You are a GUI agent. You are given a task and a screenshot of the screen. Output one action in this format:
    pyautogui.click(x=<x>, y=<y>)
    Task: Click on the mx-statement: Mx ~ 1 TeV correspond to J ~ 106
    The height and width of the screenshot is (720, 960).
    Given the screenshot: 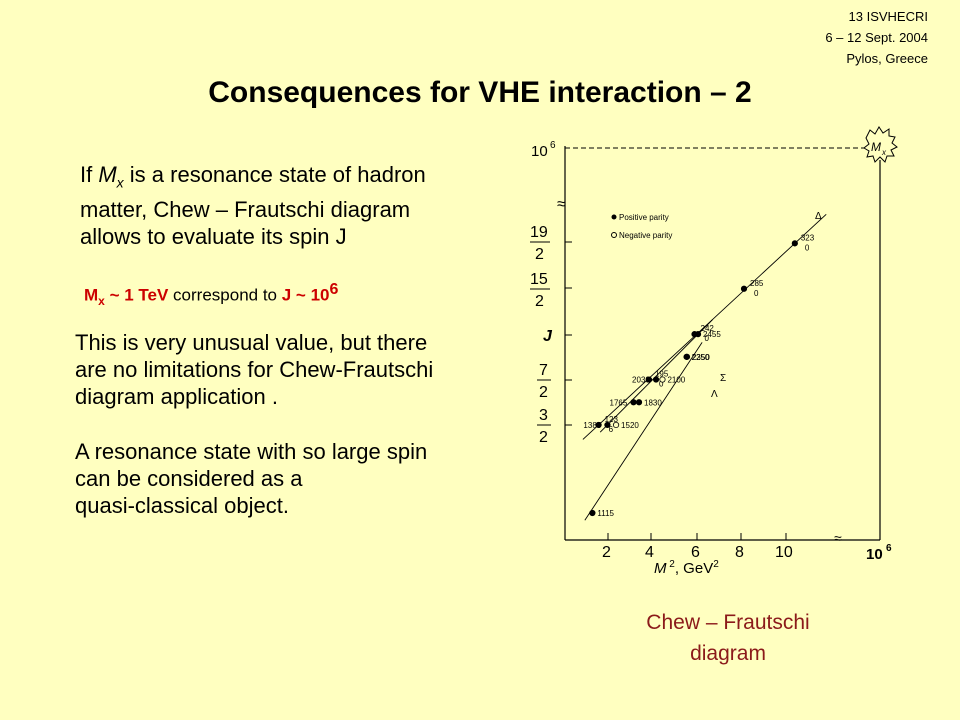 What is the action you would take?
    pyautogui.click(x=211, y=295)
    